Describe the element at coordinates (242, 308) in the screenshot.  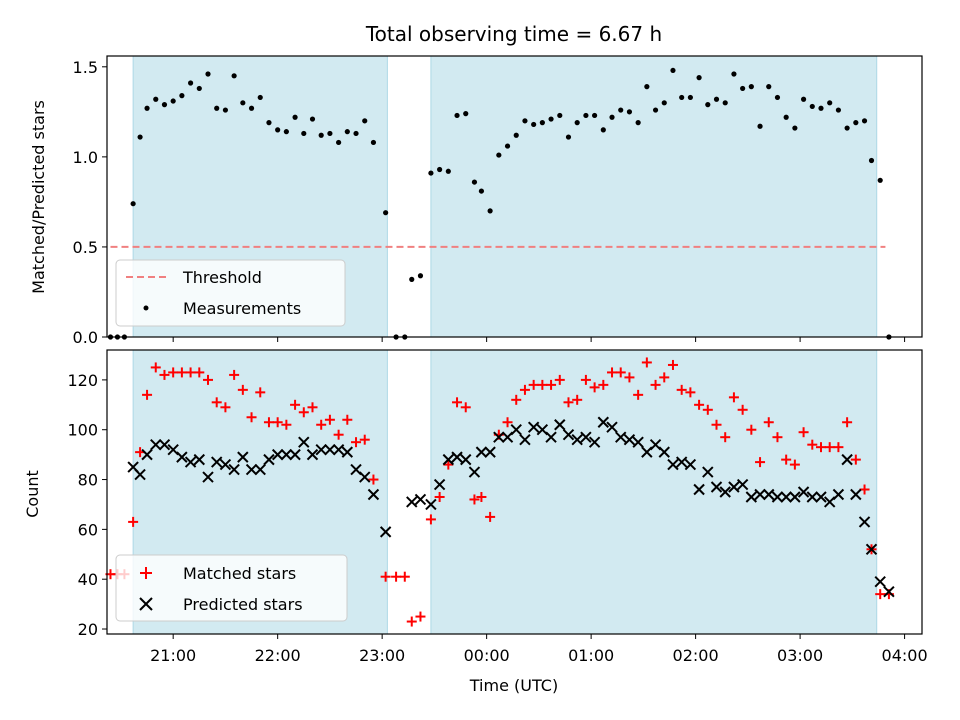
I see `legend-measurements-label: Measurements` at that location.